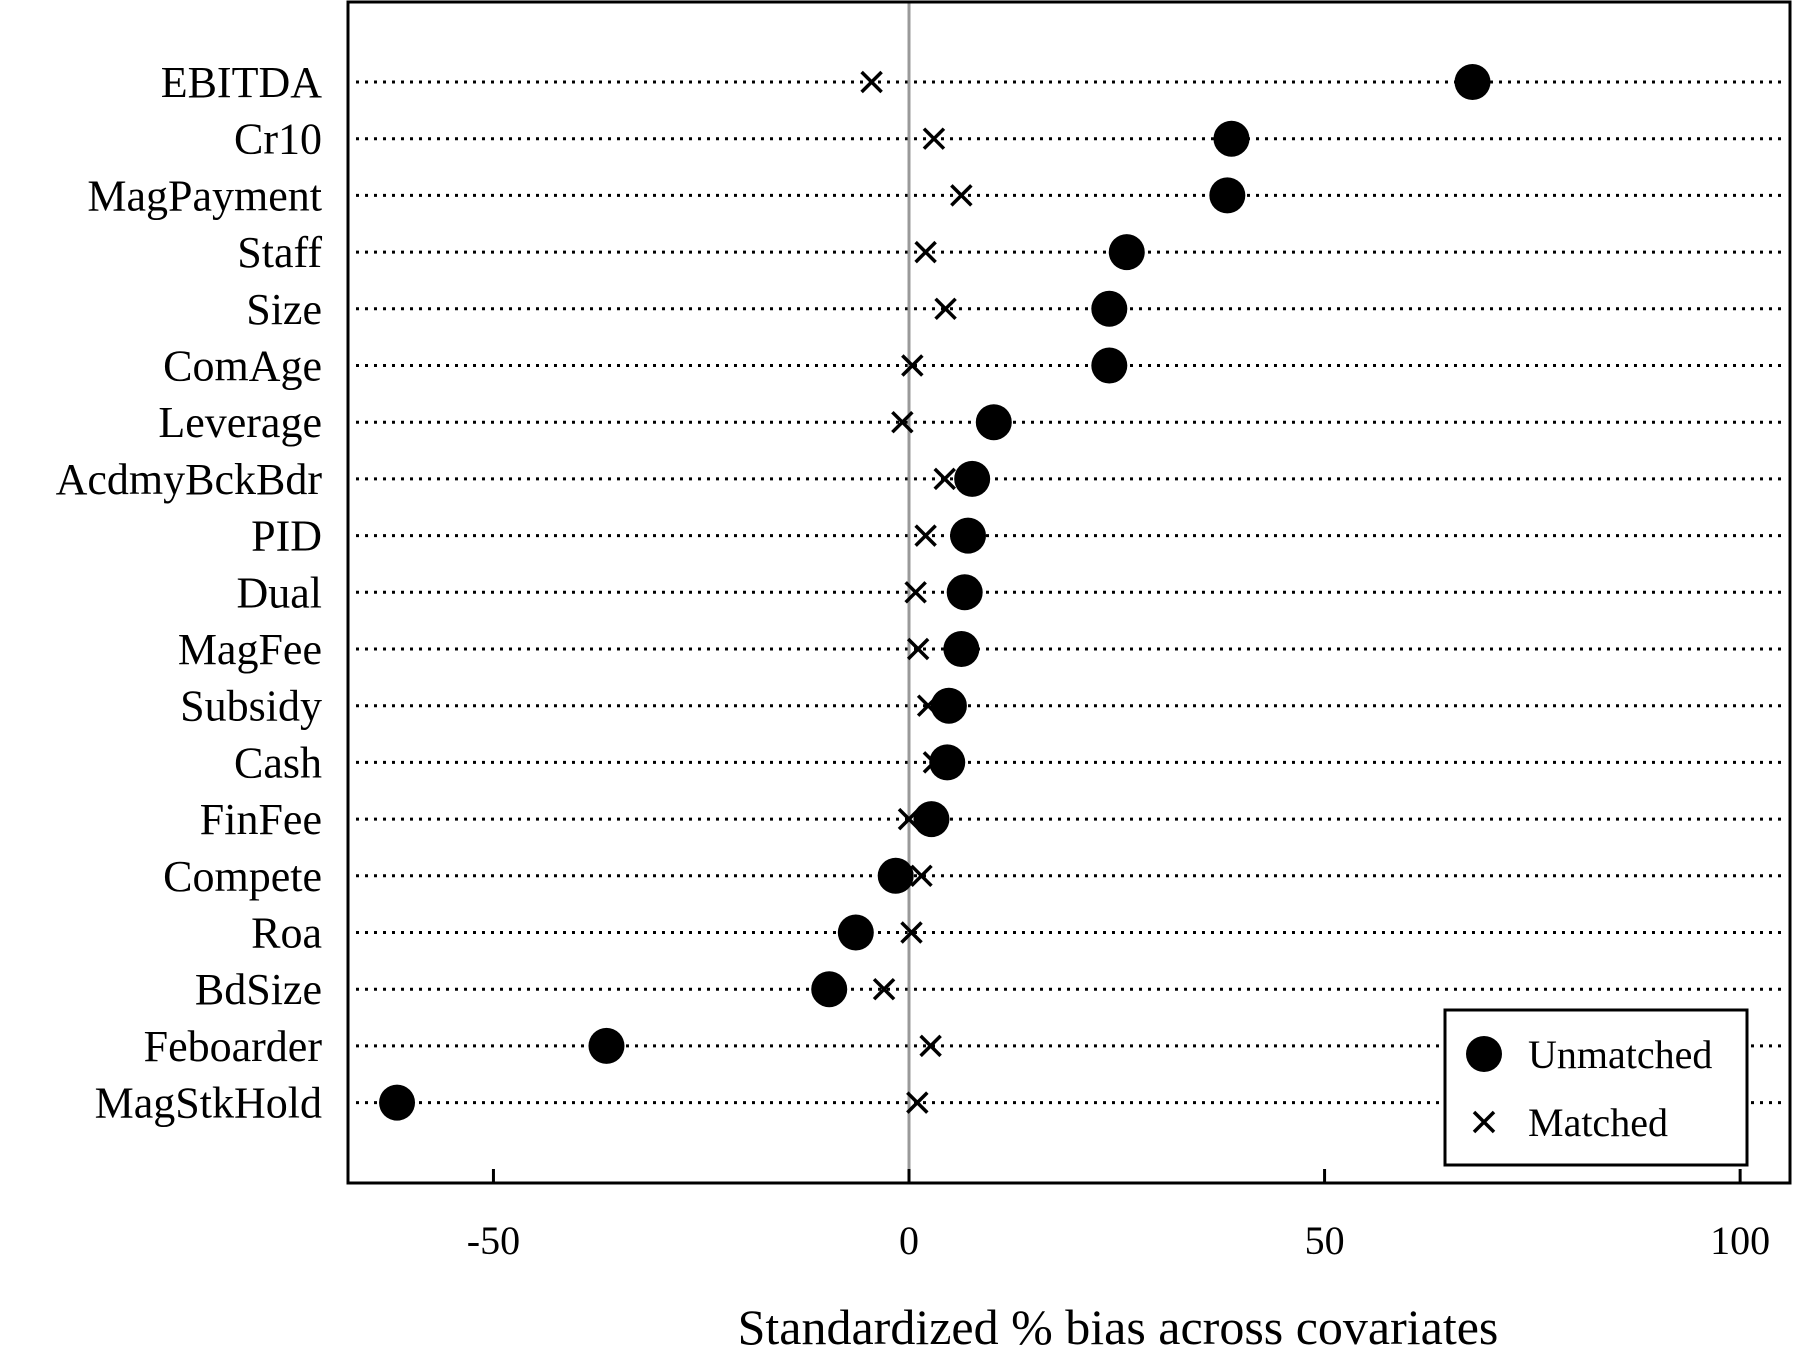 Image resolution: width=1797 pixels, height=1360 pixels. What do you see at coordinates (1325, 1240) in the screenshot?
I see `x-tick-label: 50` at bounding box center [1325, 1240].